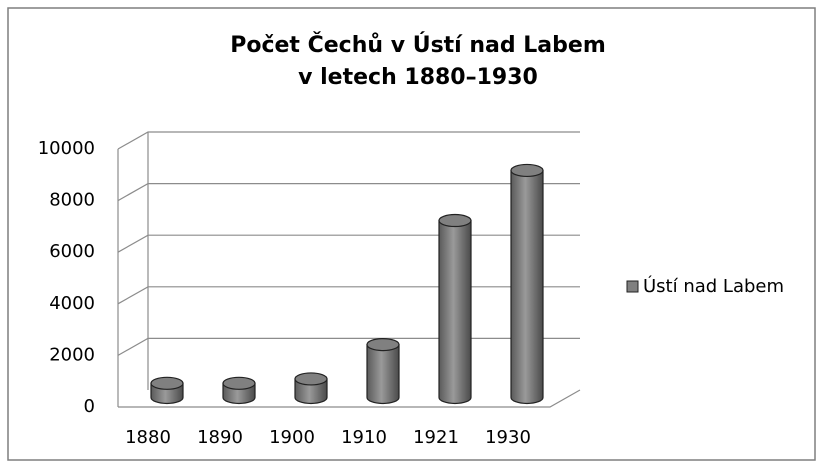 The width and height of the screenshot is (824, 466). I want to click on y-tick-label: 0, so click(89, 406).